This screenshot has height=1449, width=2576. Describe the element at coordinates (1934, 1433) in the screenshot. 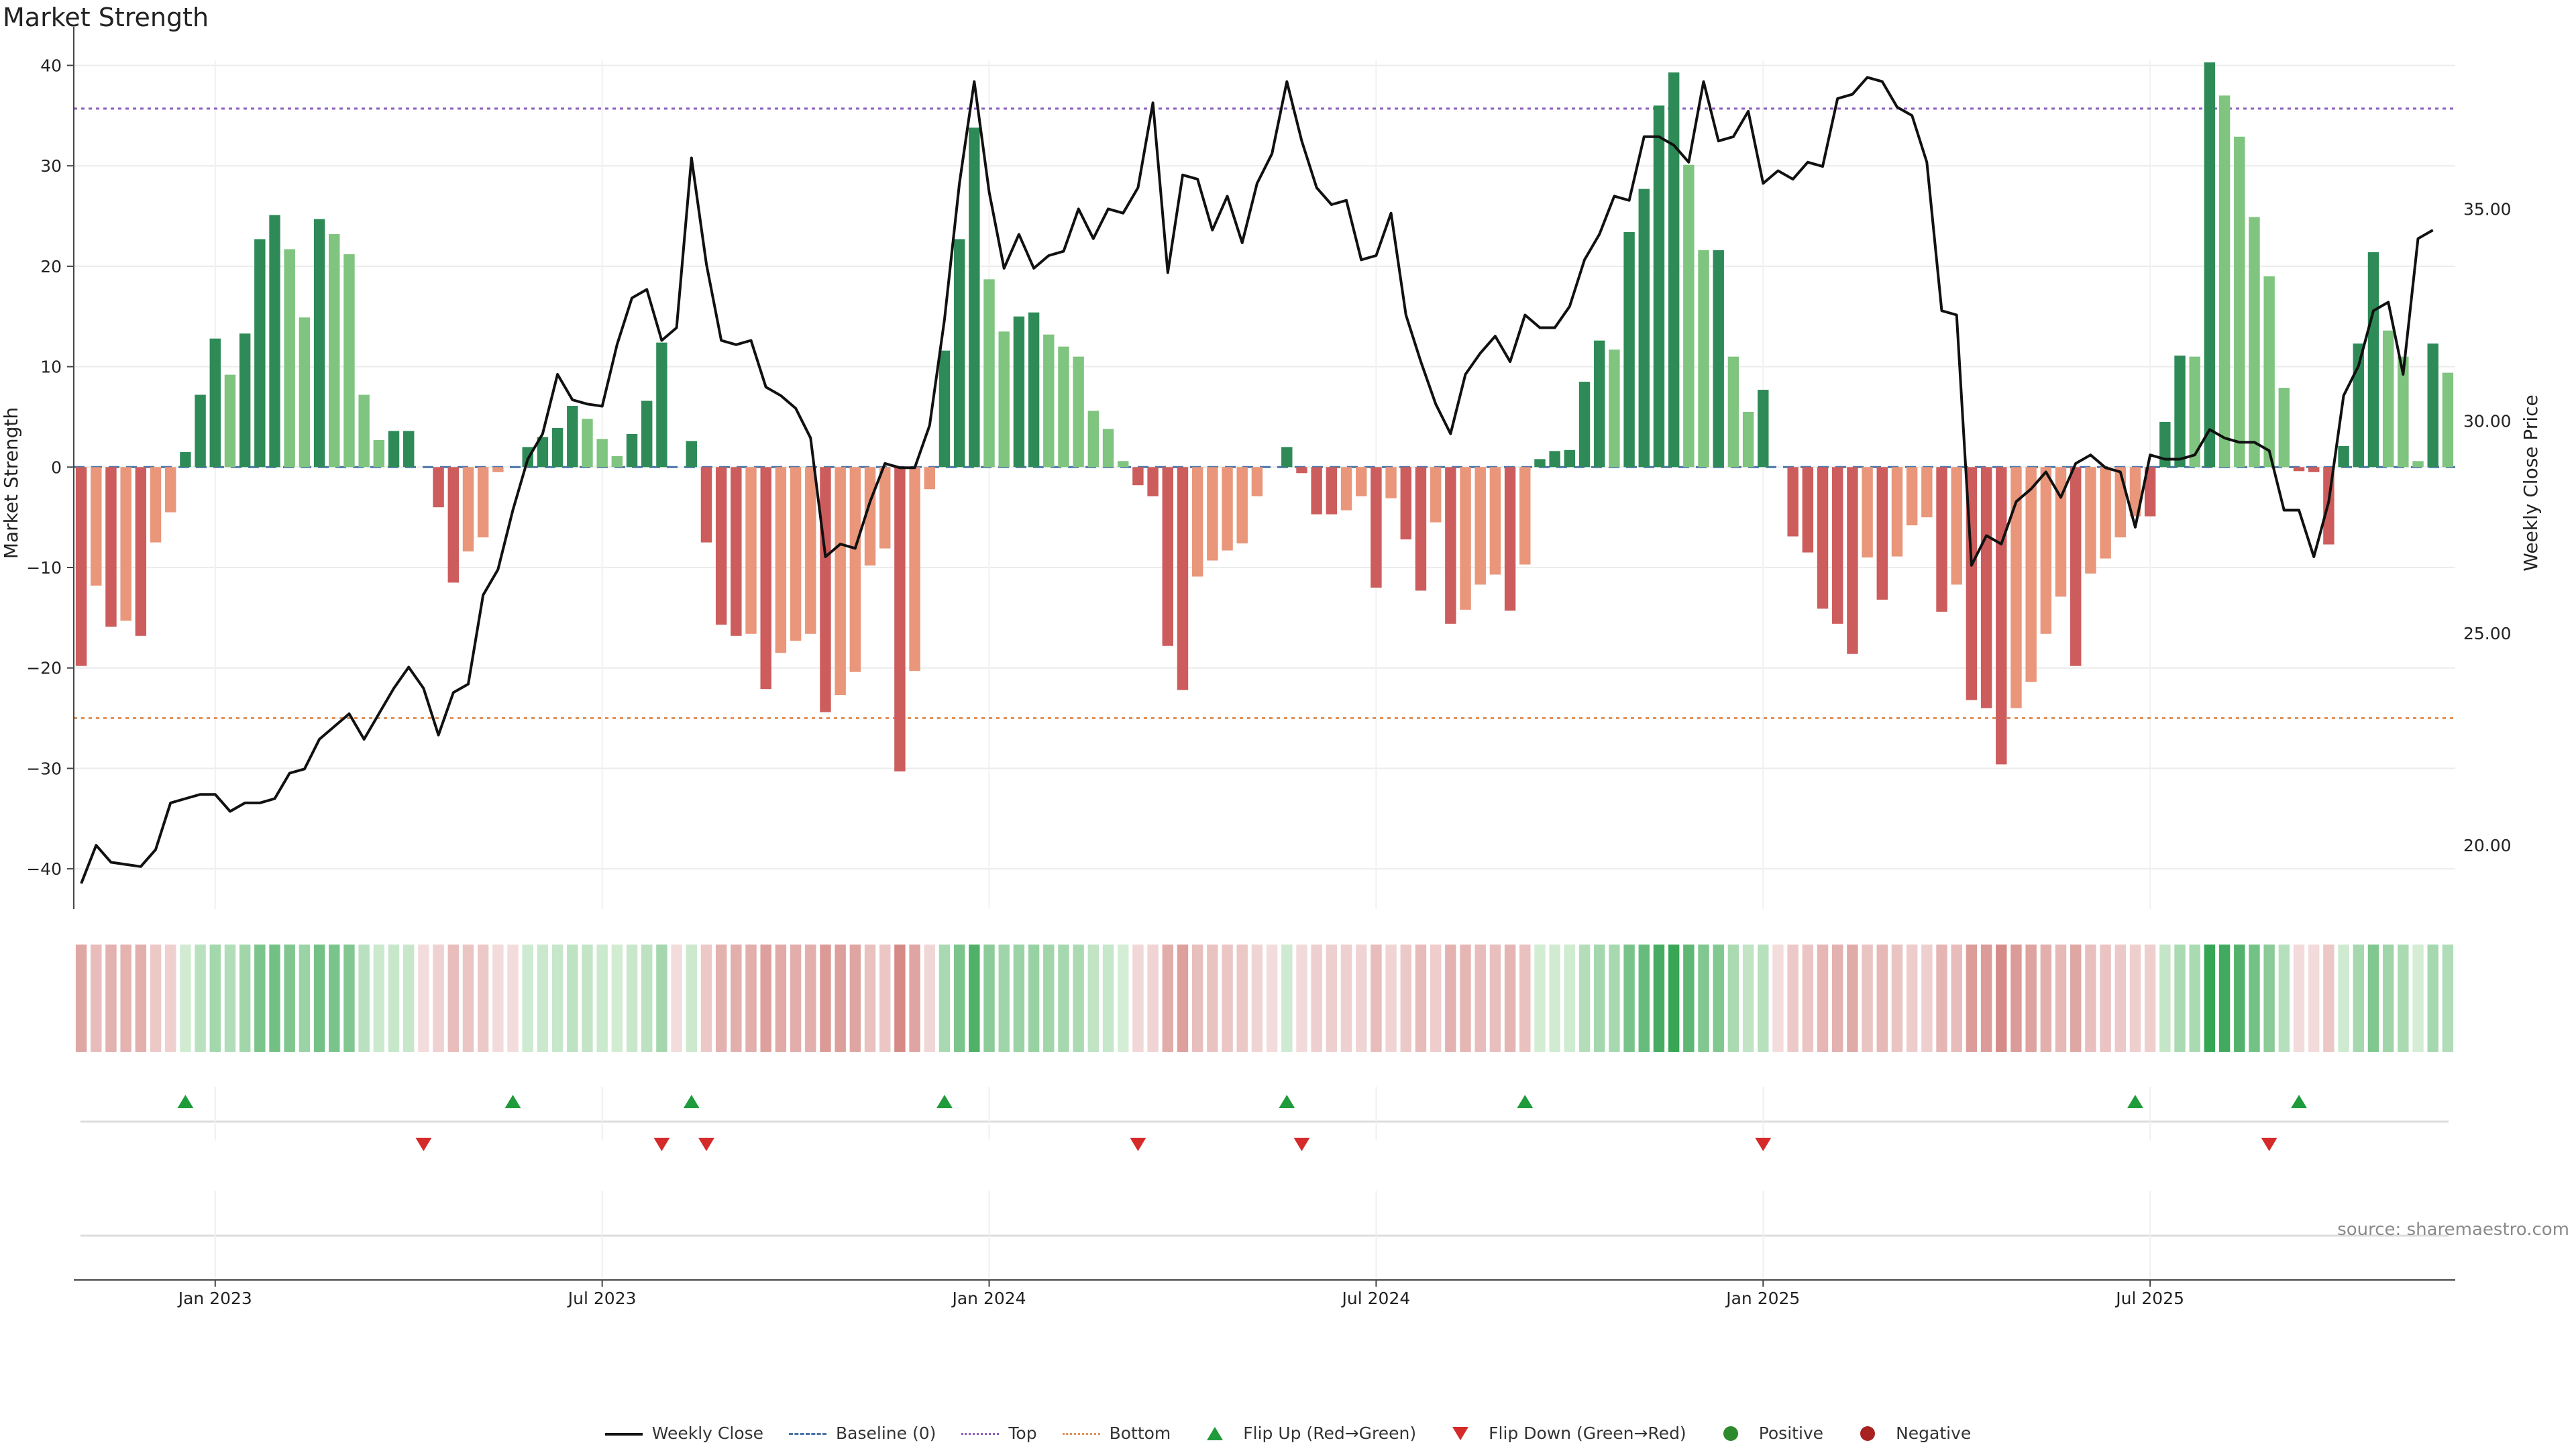

I see `legend-negative-label: Negative` at that location.